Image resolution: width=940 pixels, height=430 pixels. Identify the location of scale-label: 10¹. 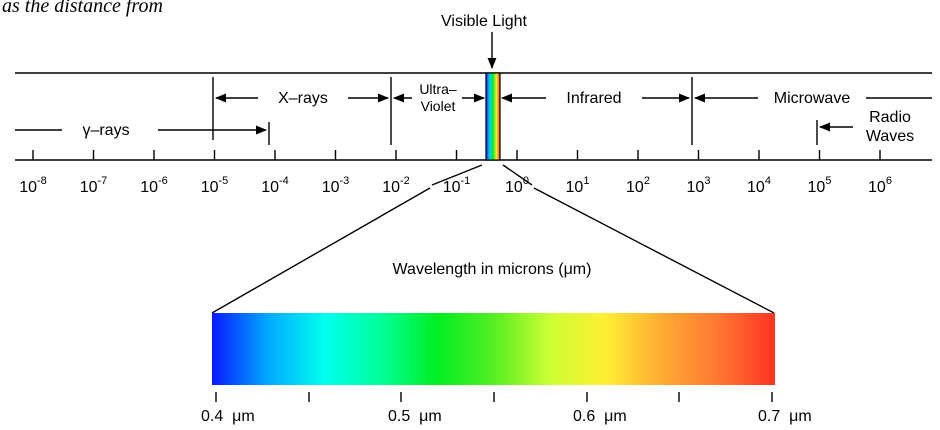
(578, 185).